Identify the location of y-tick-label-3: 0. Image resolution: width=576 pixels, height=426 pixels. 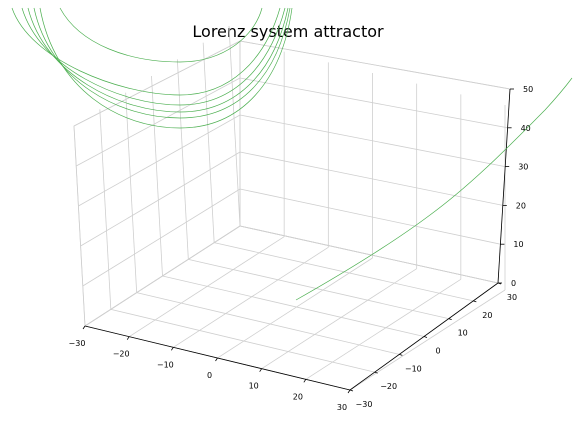
(437, 351).